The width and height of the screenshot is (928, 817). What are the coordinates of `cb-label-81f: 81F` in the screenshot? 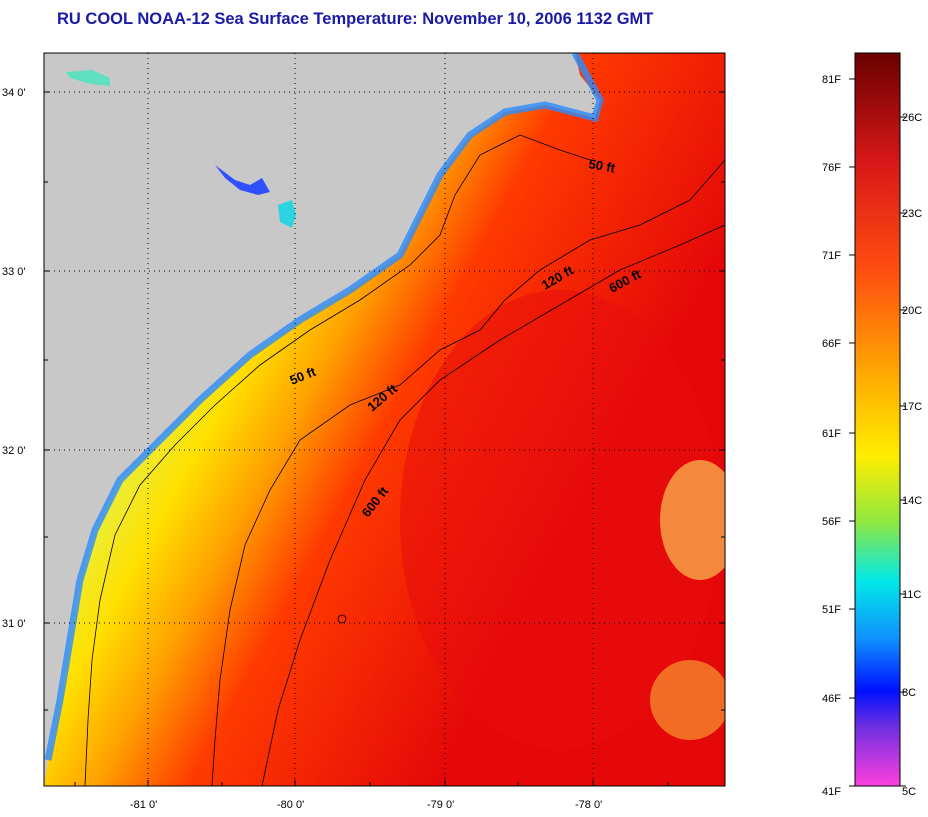 It's located at (831, 80).